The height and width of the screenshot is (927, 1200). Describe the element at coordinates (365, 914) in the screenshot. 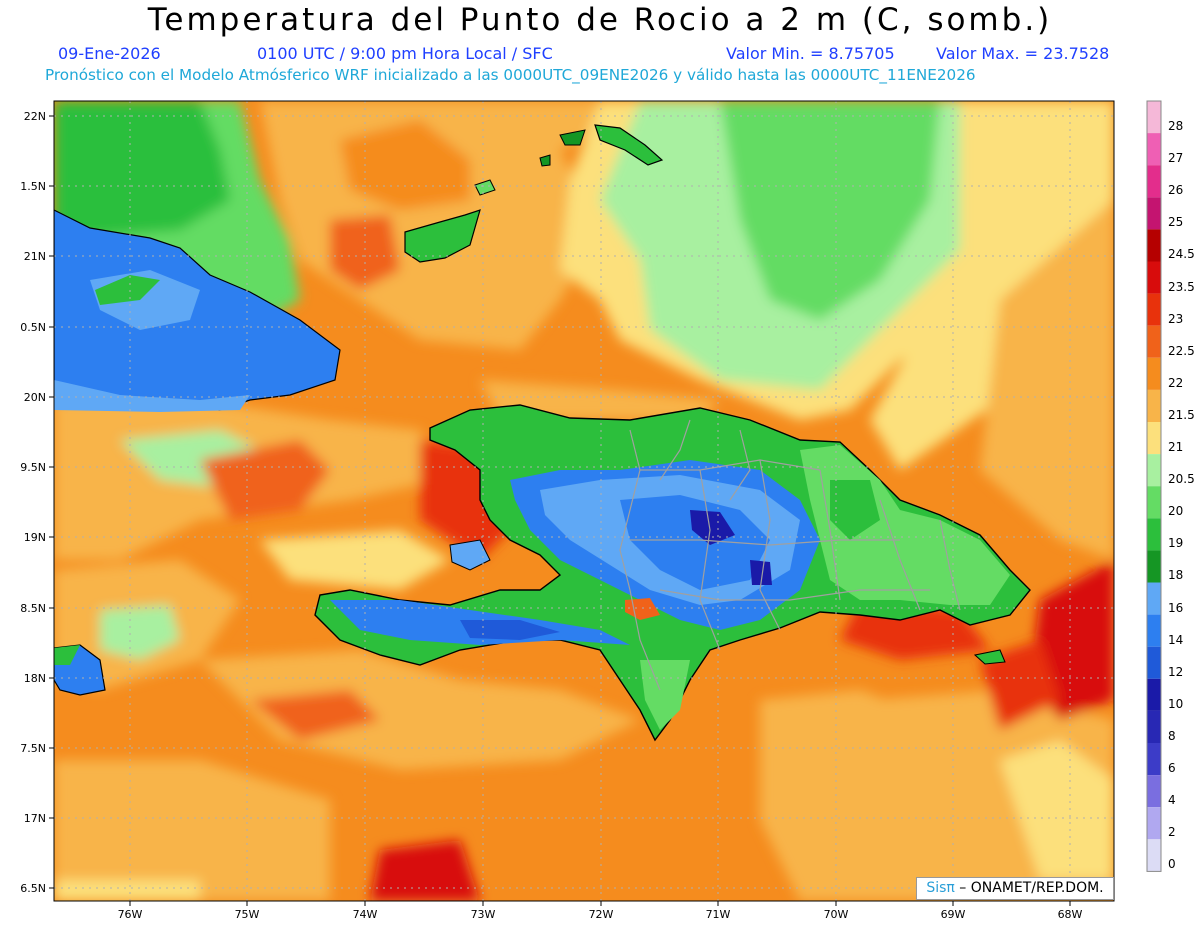

I see `lon-label: 74W` at that location.